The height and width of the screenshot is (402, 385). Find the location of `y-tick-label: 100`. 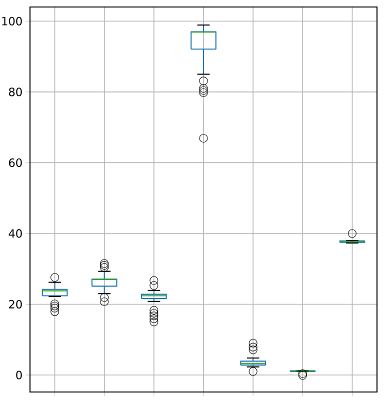

y-tick-label: 100 is located at coordinates (12, 21).